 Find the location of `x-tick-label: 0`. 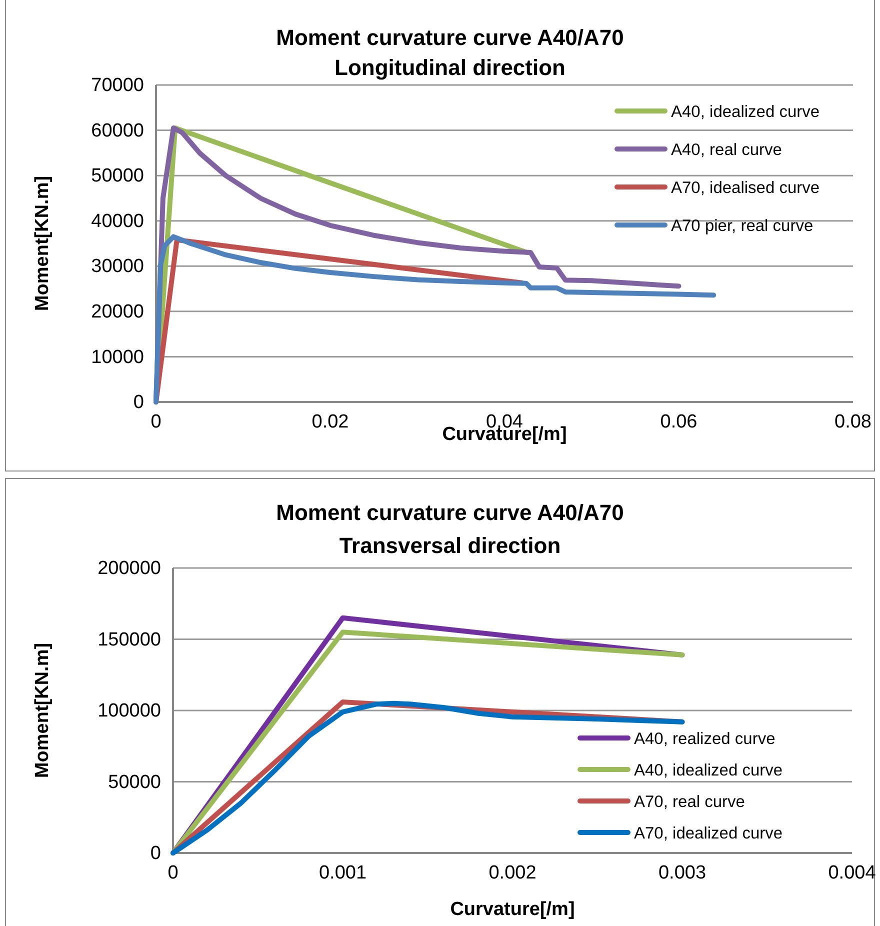

x-tick-label: 0 is located at coordinates (173, 873).